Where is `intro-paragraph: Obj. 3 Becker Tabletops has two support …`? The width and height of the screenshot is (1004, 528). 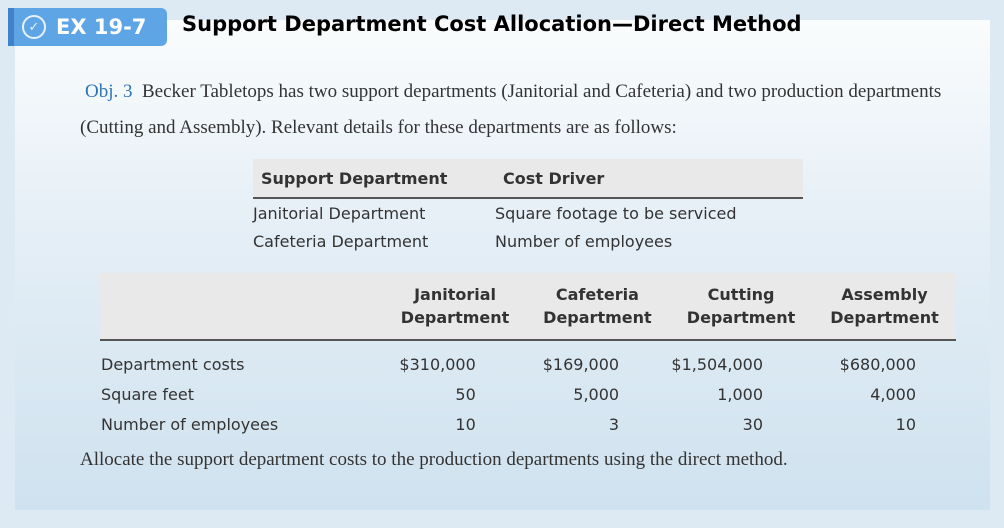
intro-paragraph: Obj. 3 Becker Tabletops has two support … is located at coordinates (520, 110).